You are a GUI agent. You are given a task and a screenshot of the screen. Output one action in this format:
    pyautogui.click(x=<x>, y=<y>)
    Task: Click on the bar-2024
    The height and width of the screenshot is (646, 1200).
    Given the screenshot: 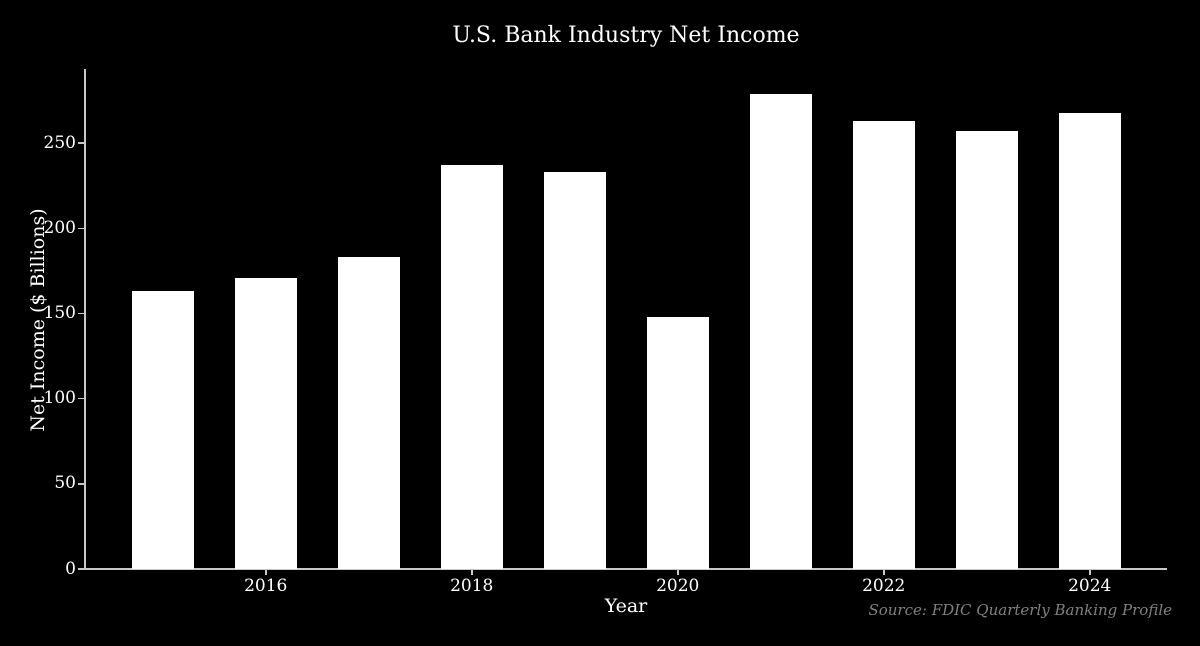 What is the action you would take?
    pyautogui.click(x=1089, y=340)
    